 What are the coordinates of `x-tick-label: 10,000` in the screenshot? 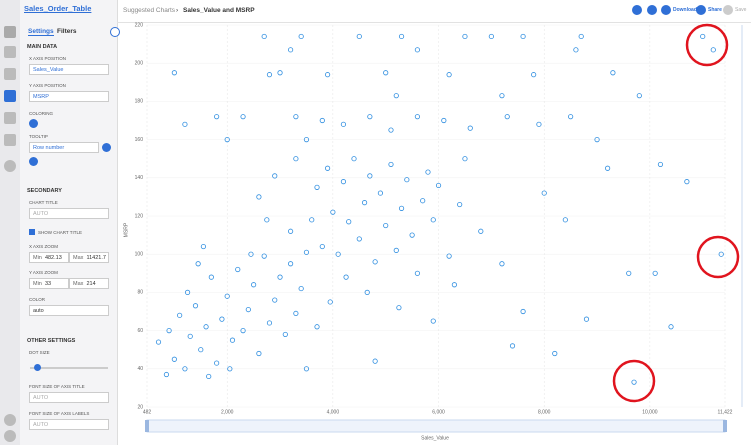 It's located at (650, 412).